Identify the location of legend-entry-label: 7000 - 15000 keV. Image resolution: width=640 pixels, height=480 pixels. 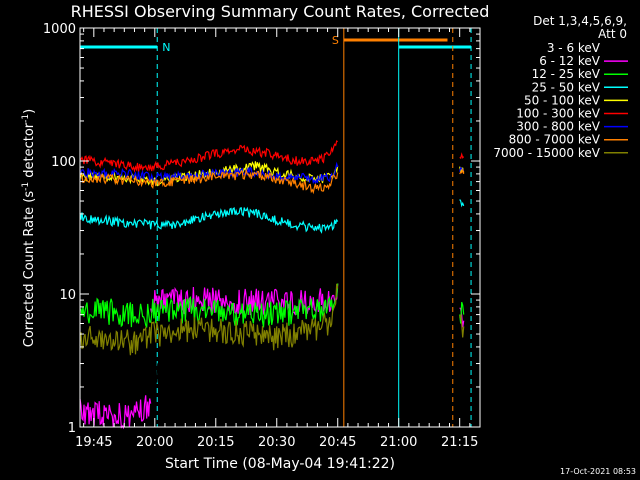
(546, 153).